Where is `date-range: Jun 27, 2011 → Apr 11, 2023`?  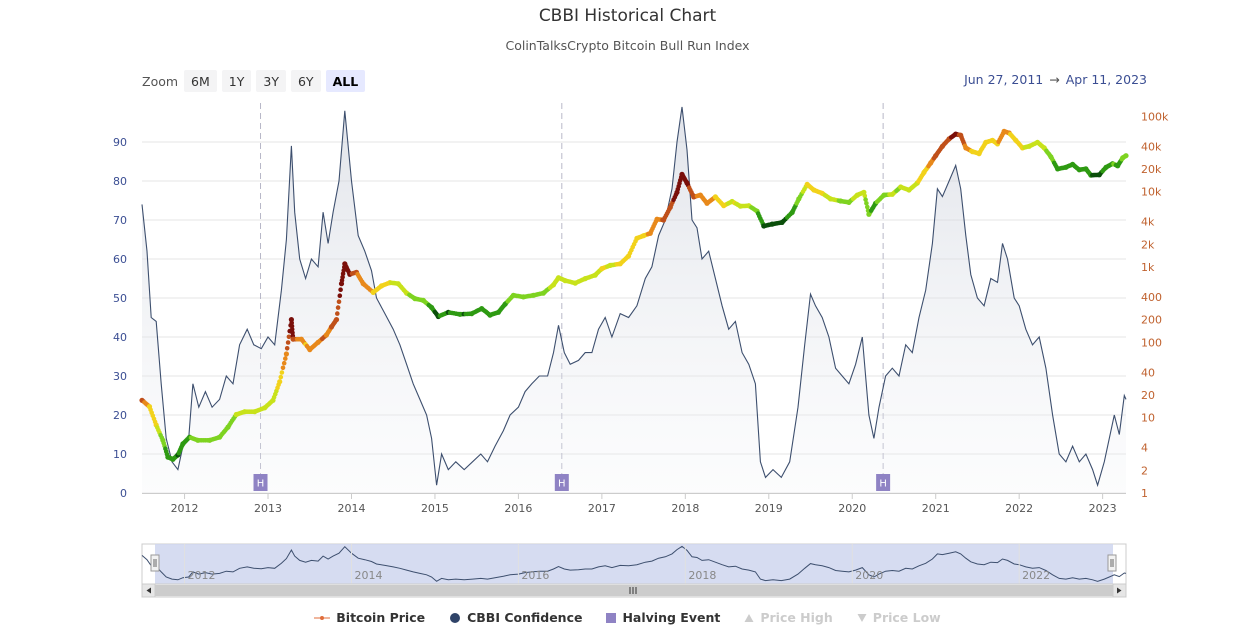
date-range: Jun 27, 2011 → Apr 11, 2023 is located at coordinates (1055, 79).